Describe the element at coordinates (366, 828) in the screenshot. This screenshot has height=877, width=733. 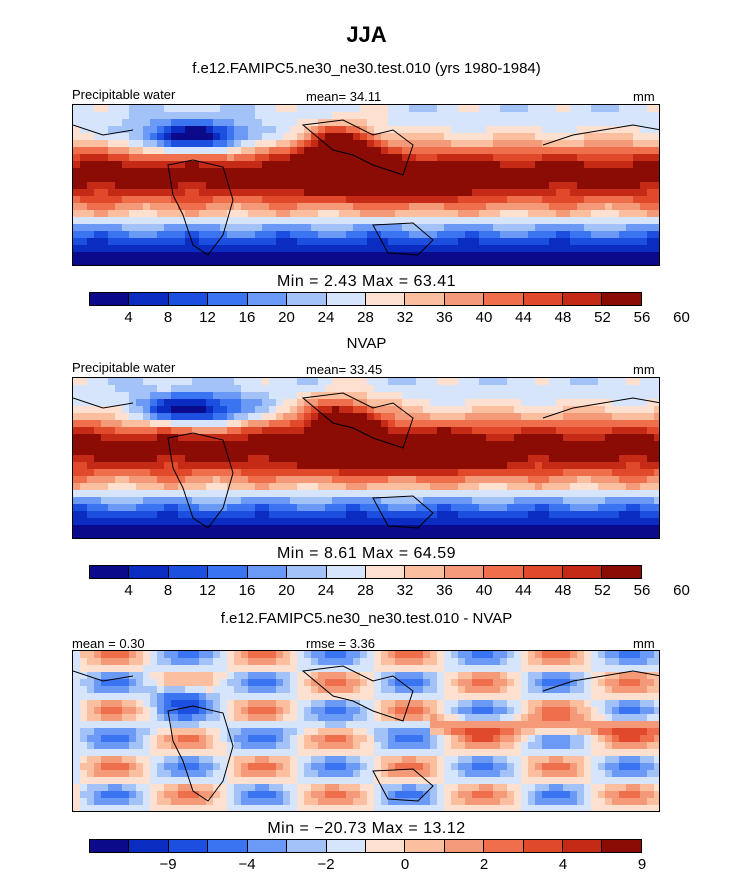
I see `panel-3-min-max: Min = −20.73 Max = 13.12` at that location.